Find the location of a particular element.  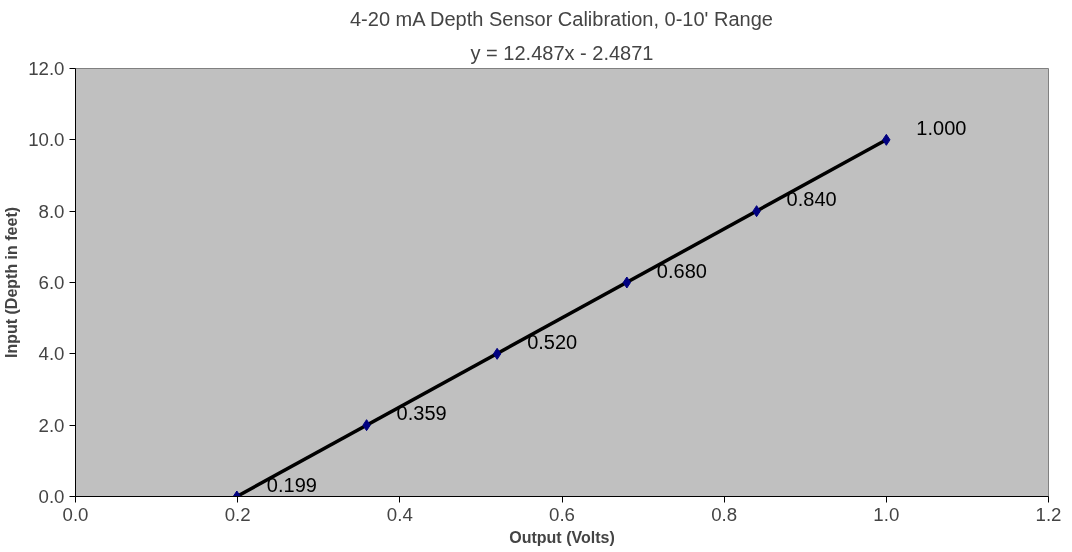

annotation: 0.520 is located at coordinates (552, 341).